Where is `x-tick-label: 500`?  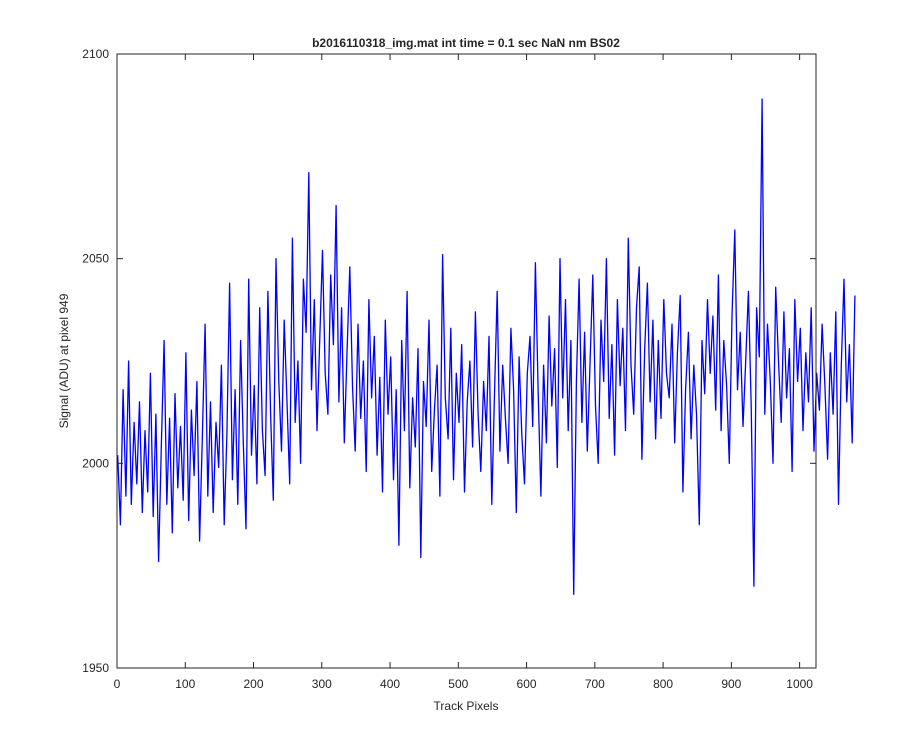
x-tick-label: 500 is located at coordinates (458, 684).